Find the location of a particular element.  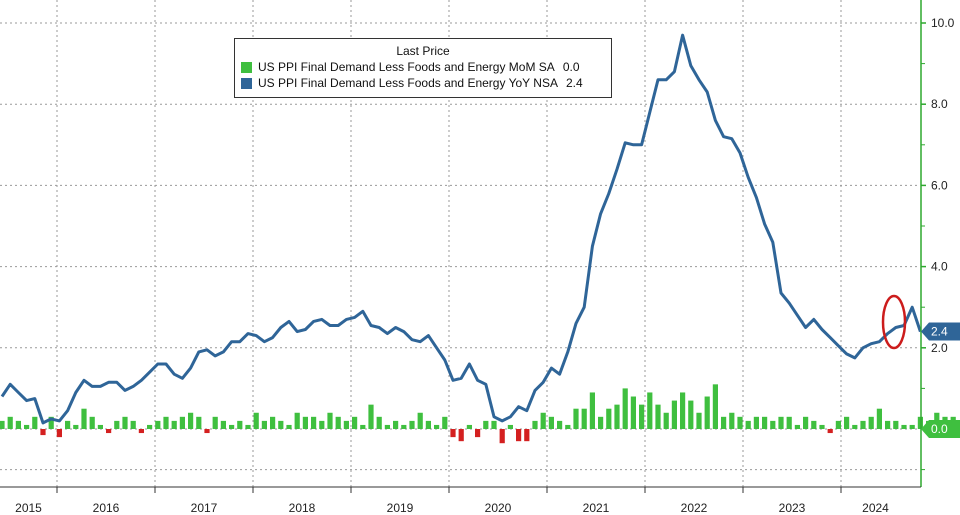

y-tick-label: 6.0 is located at coordinates (939, 185).